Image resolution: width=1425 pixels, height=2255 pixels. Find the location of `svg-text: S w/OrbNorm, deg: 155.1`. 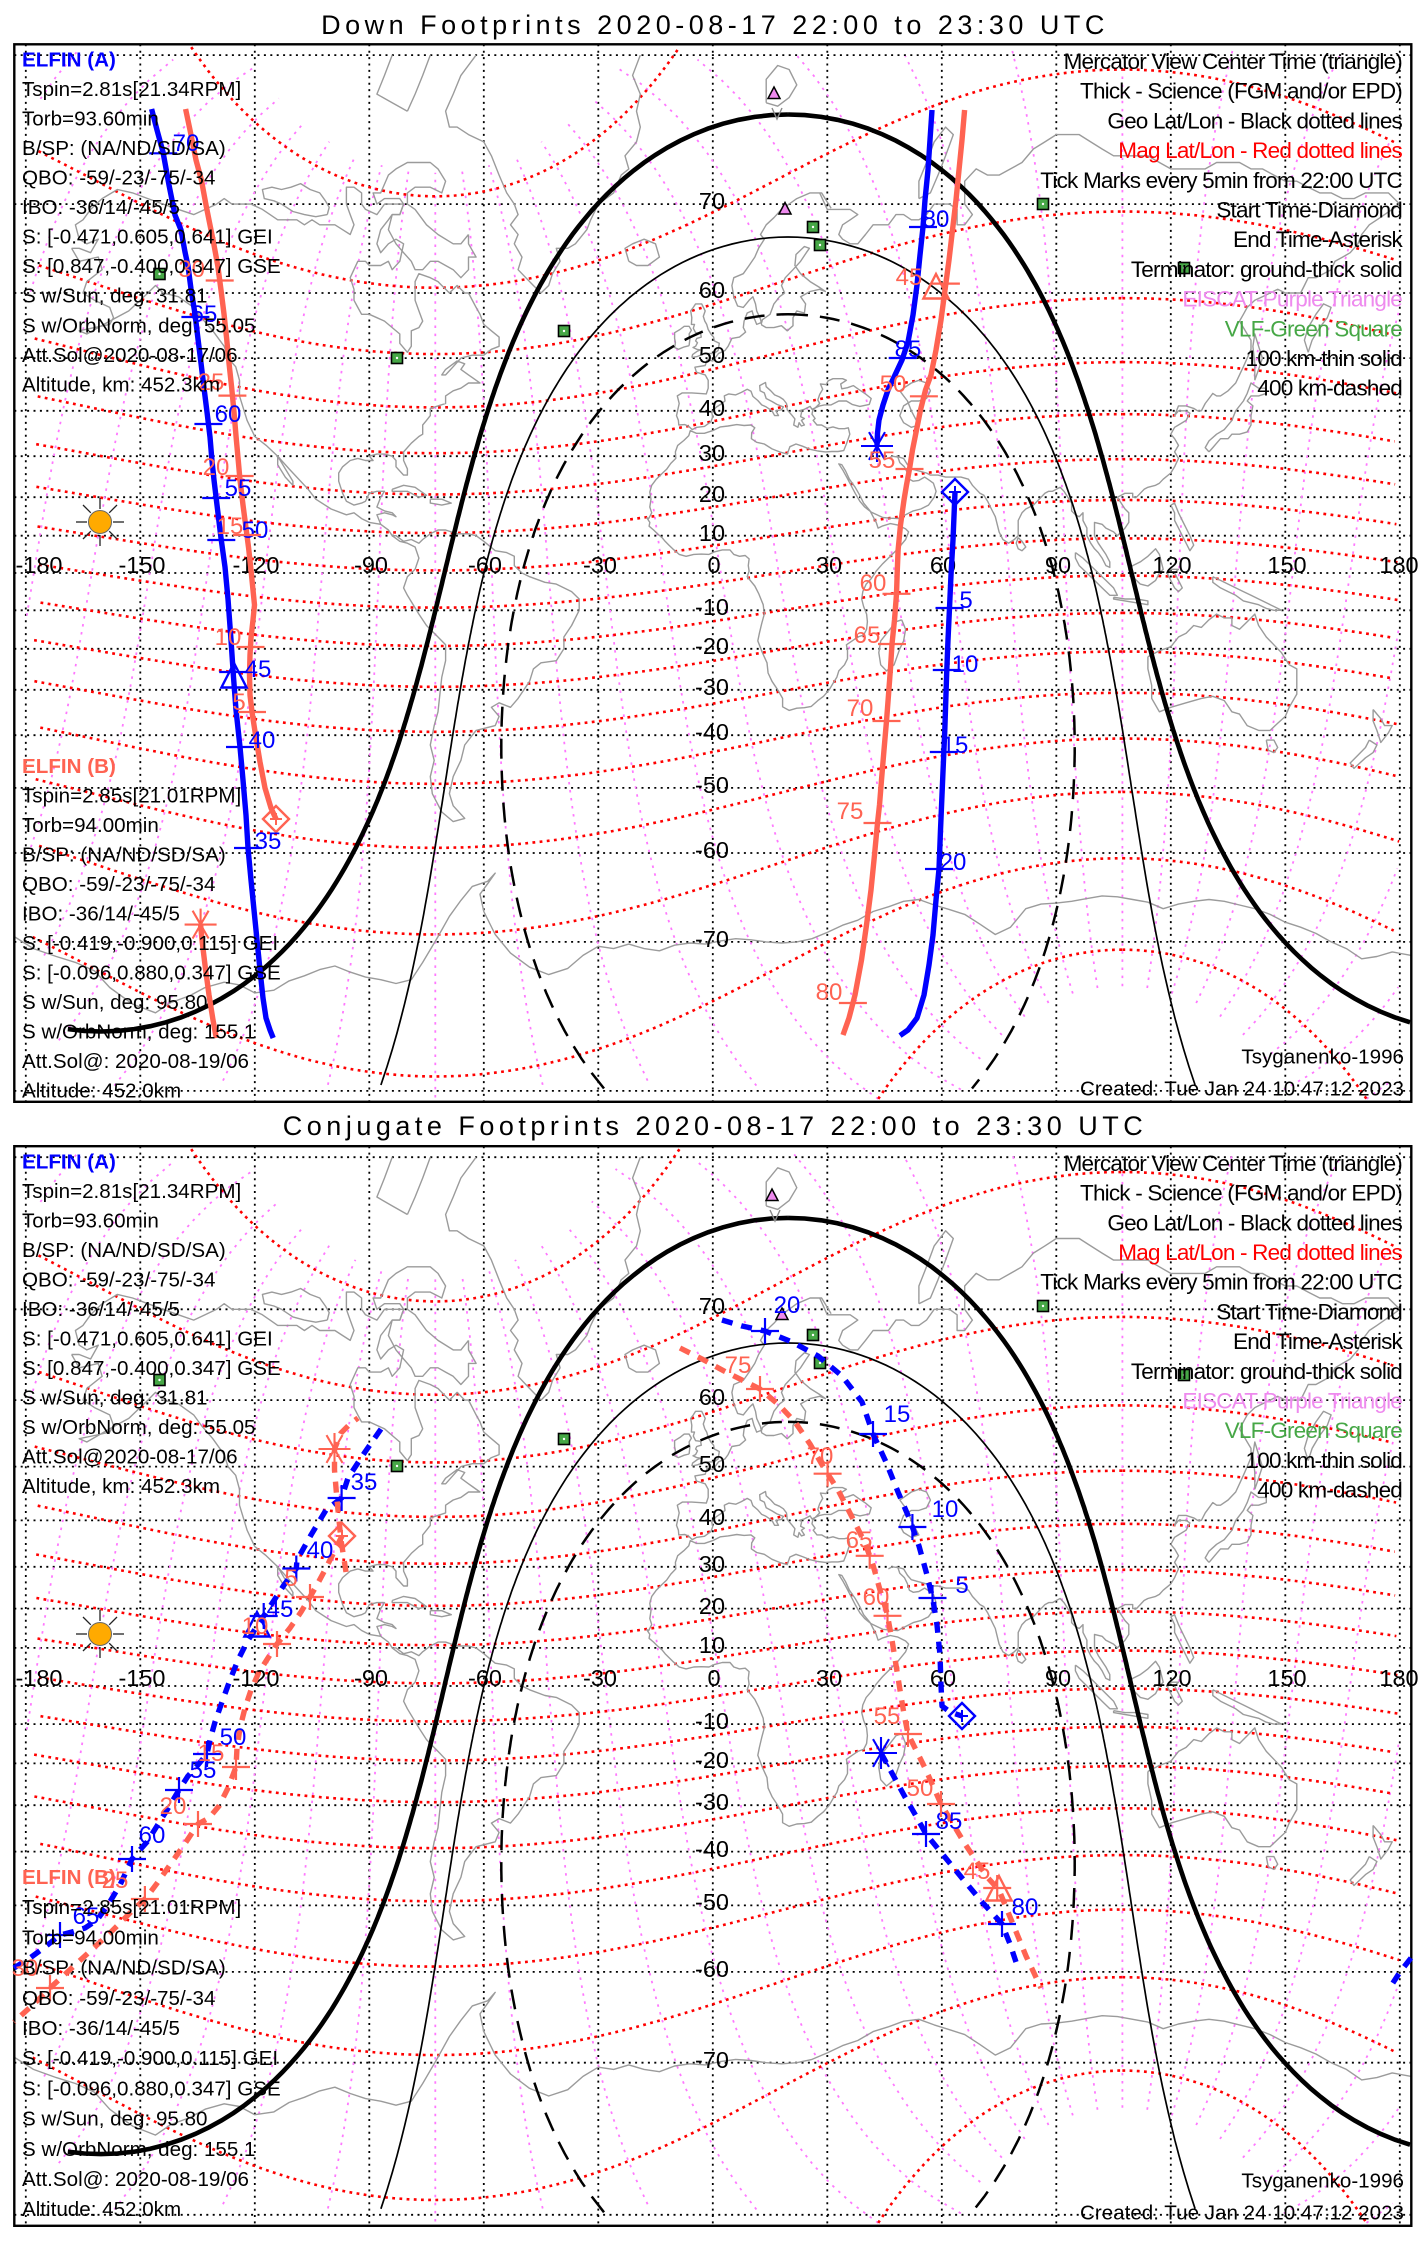

svg-text: S w/OrbNorm, deg: 155.1 is located at coordinates (139, 1032).